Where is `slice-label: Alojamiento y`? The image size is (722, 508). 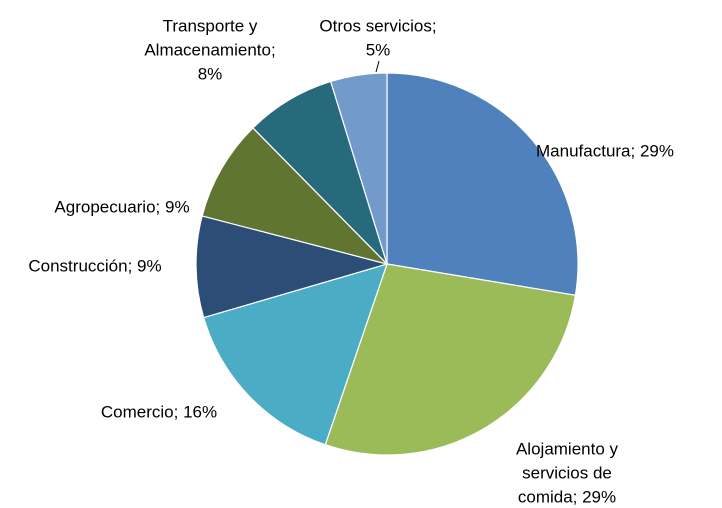
slice-label: Alojamiento y is located at coordinates (567, 448).